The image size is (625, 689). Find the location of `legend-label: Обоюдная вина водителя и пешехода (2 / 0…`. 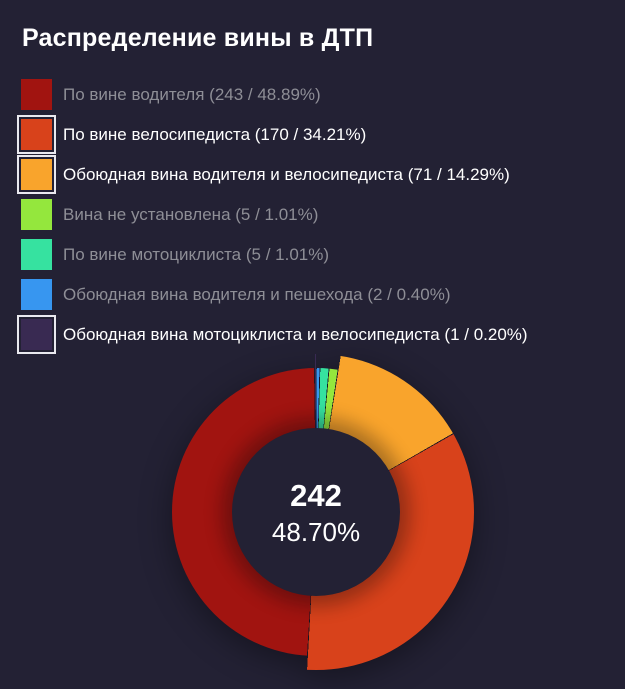

legend-label: Обоюдная вина водителя и пешехода (2 / 0… is located at coordinates (257, 294).